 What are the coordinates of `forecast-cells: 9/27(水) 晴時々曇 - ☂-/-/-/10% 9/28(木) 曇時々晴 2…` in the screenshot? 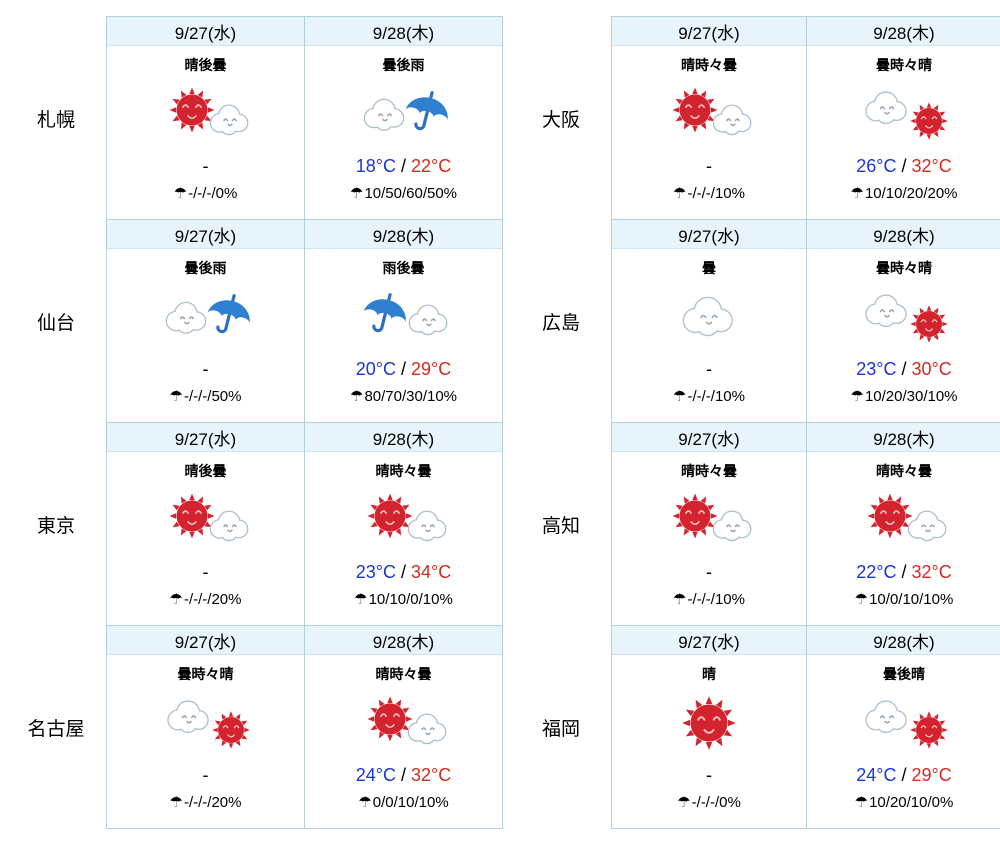 It's located at (805, 118).